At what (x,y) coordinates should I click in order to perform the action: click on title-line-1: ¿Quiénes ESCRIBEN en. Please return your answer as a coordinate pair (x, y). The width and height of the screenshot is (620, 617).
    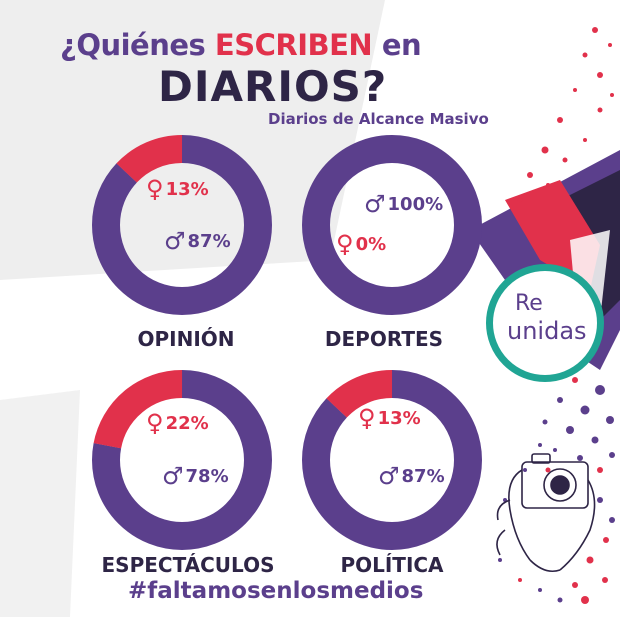
    Looking at the image, I should click on (241, 45).